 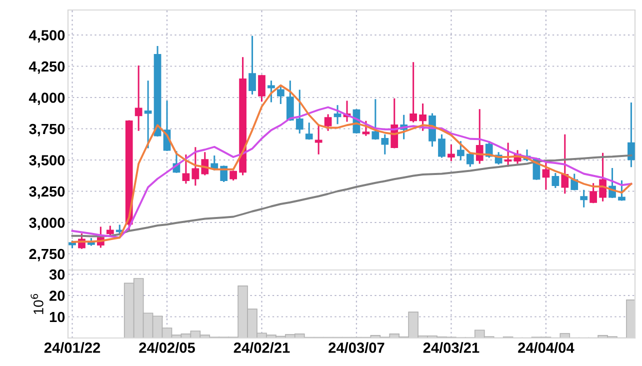 What do you see at coordinates (47, 255) in the screenshot?
I see `y-tick-label: 2,750` at bounding box center [47, 255].